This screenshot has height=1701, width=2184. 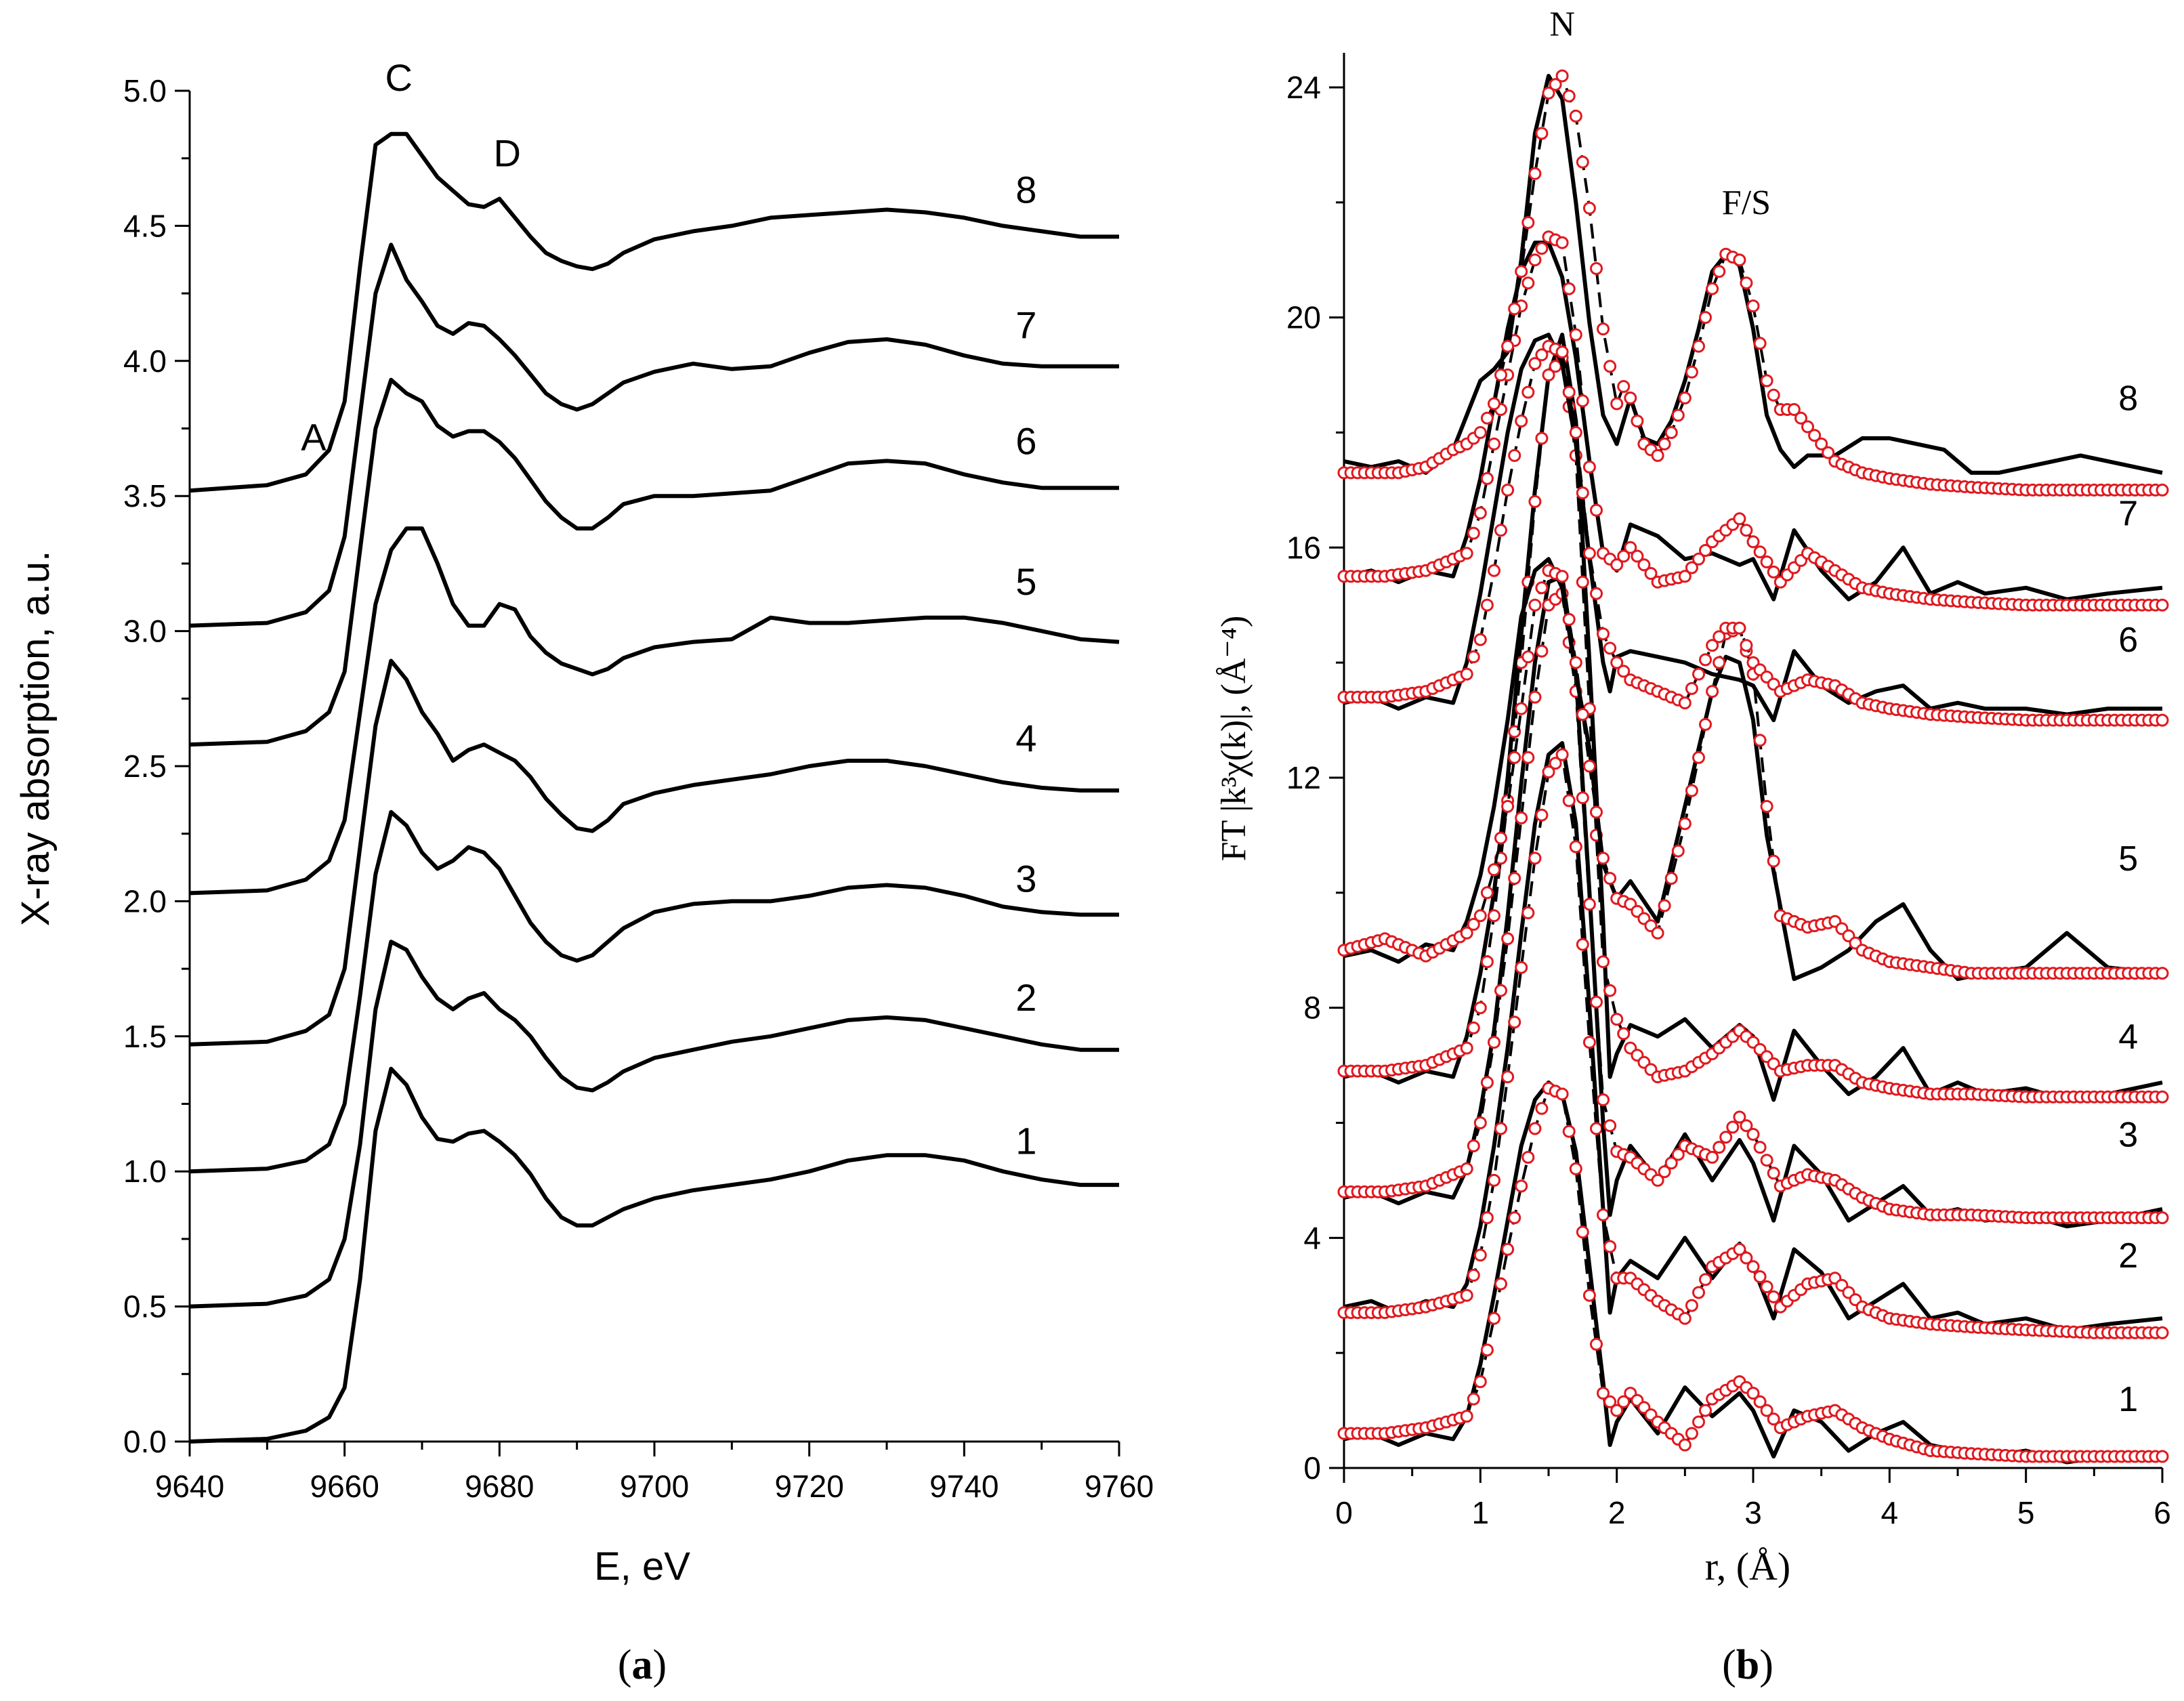 What do you see at coordinates (2128, 640) in the screenshot?
I see `panel-b-series-label-6: 6` at bounding box center [2128, 640].